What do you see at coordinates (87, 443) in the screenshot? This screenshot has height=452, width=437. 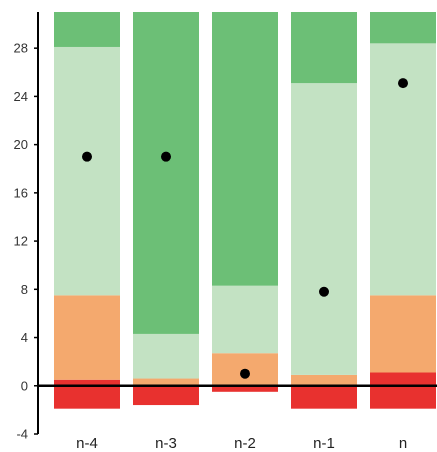 I see `x-category-label: n-4` at bounding box center [87, 443].